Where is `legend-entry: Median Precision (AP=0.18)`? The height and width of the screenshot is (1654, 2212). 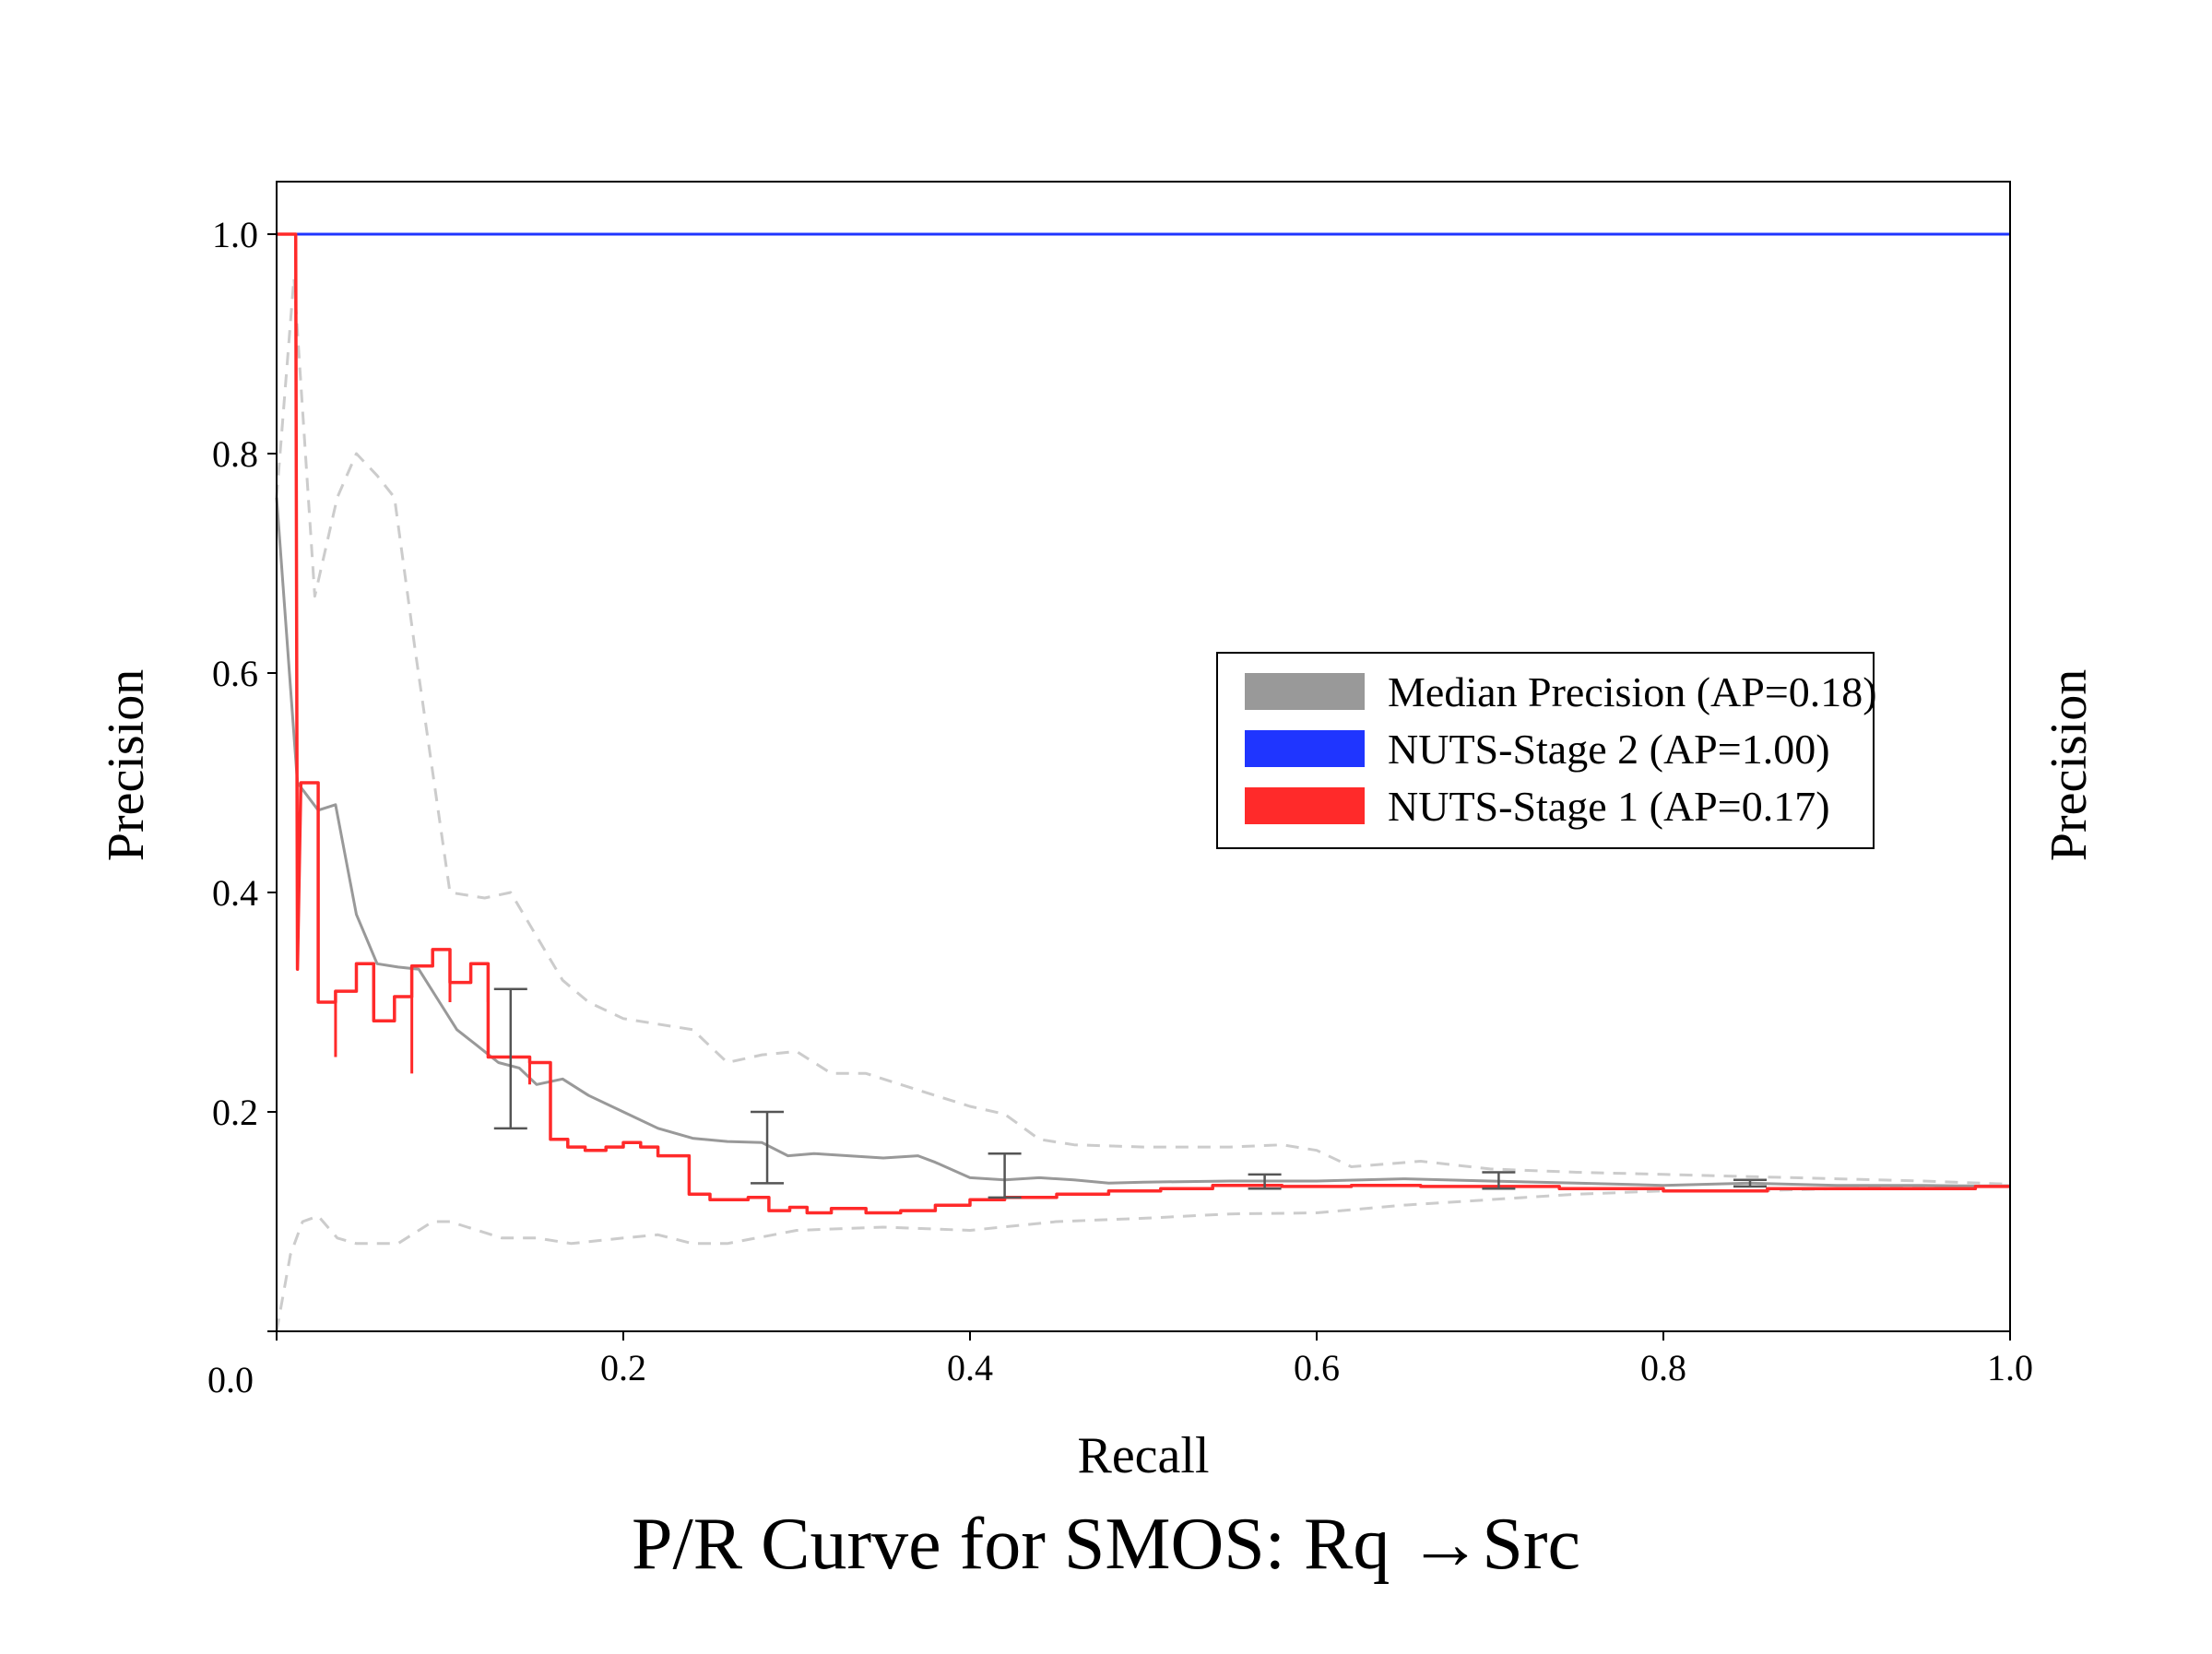 legend-entry: Median Precision (AP=0.18) is located at coordinates (1561, 691).